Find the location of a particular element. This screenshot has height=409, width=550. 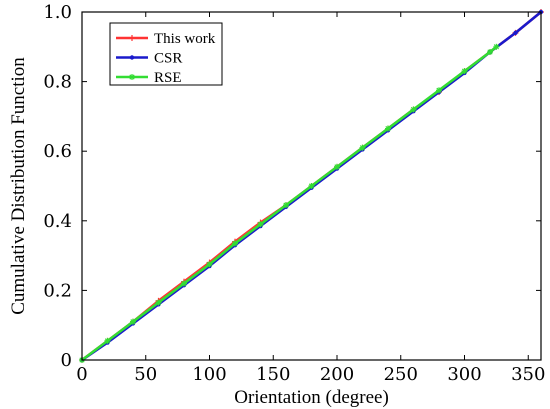

x-axis-label: Orientation (degree) is located at coordinates (311, 397).